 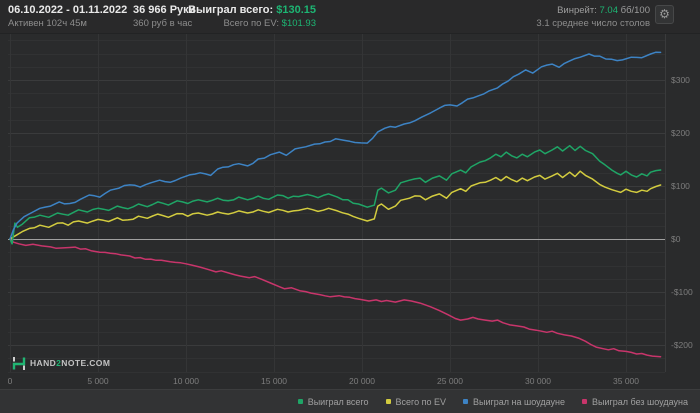 I want to click on hands-block: 36 966 Руки 360 руб в час, so click(x=178, y=16).